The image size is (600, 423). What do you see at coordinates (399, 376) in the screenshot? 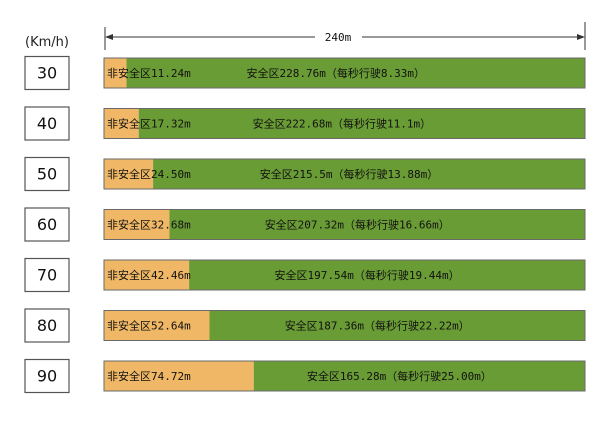
I see `safe-label: 安全区165.28m（每秒行驶25.00m）` at bounding box center [399, 376].